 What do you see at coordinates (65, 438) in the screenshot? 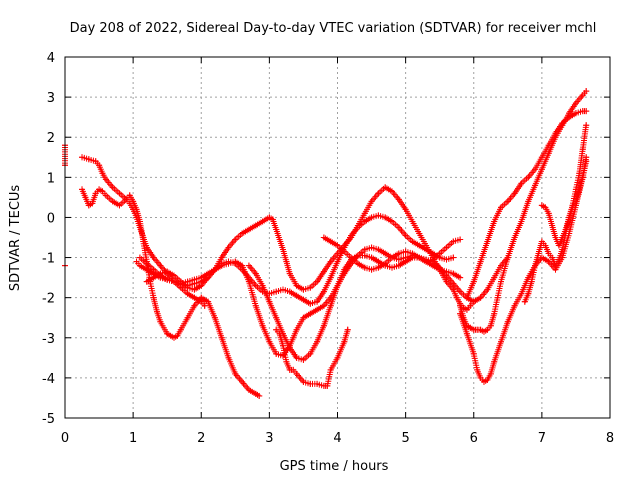
I see `x-tick-label: 0` at bounding box center [65, 438].